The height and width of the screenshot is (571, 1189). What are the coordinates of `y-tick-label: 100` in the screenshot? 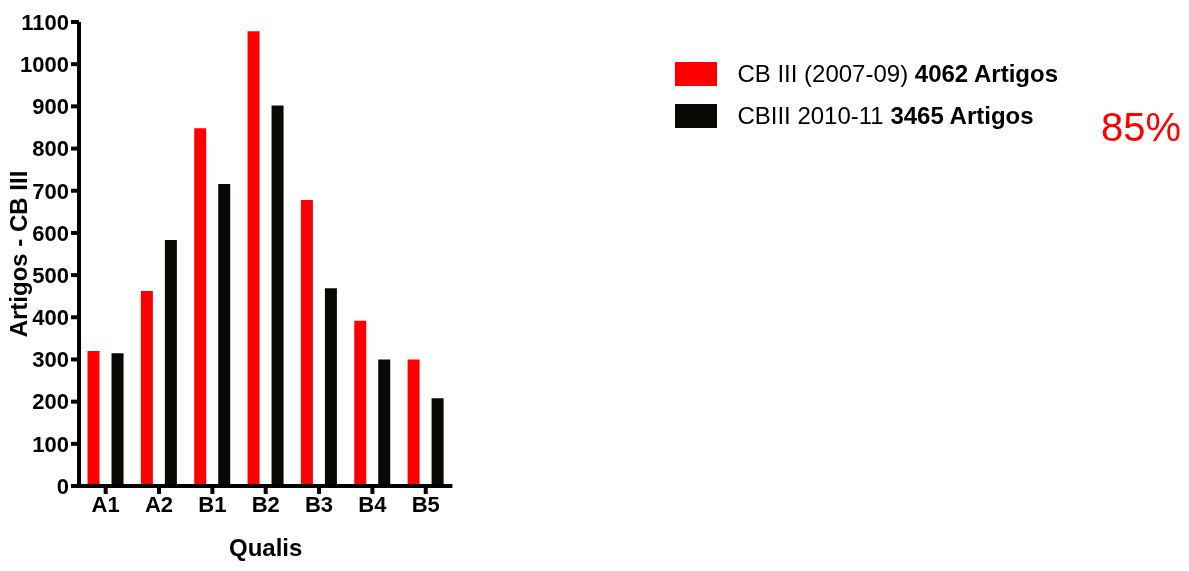 It's located at (50, 444).